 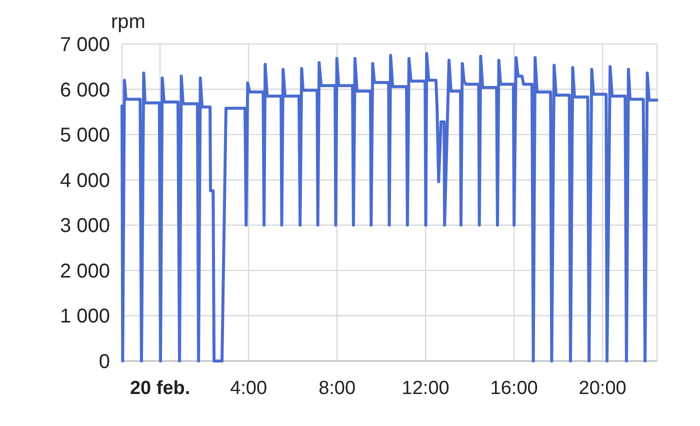 I want to click on y-tick-label: 2 000, so click(x=85, y=271).